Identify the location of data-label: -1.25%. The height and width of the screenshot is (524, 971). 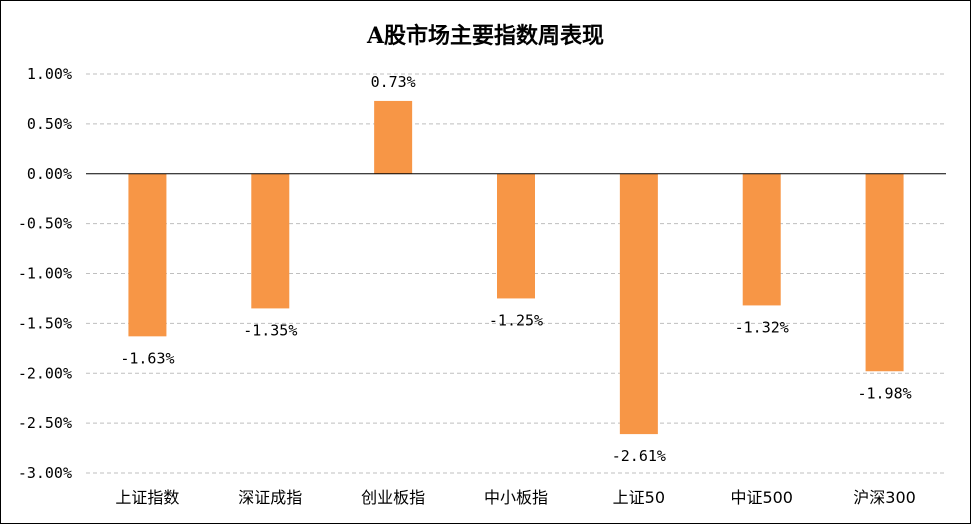
(516, 320).